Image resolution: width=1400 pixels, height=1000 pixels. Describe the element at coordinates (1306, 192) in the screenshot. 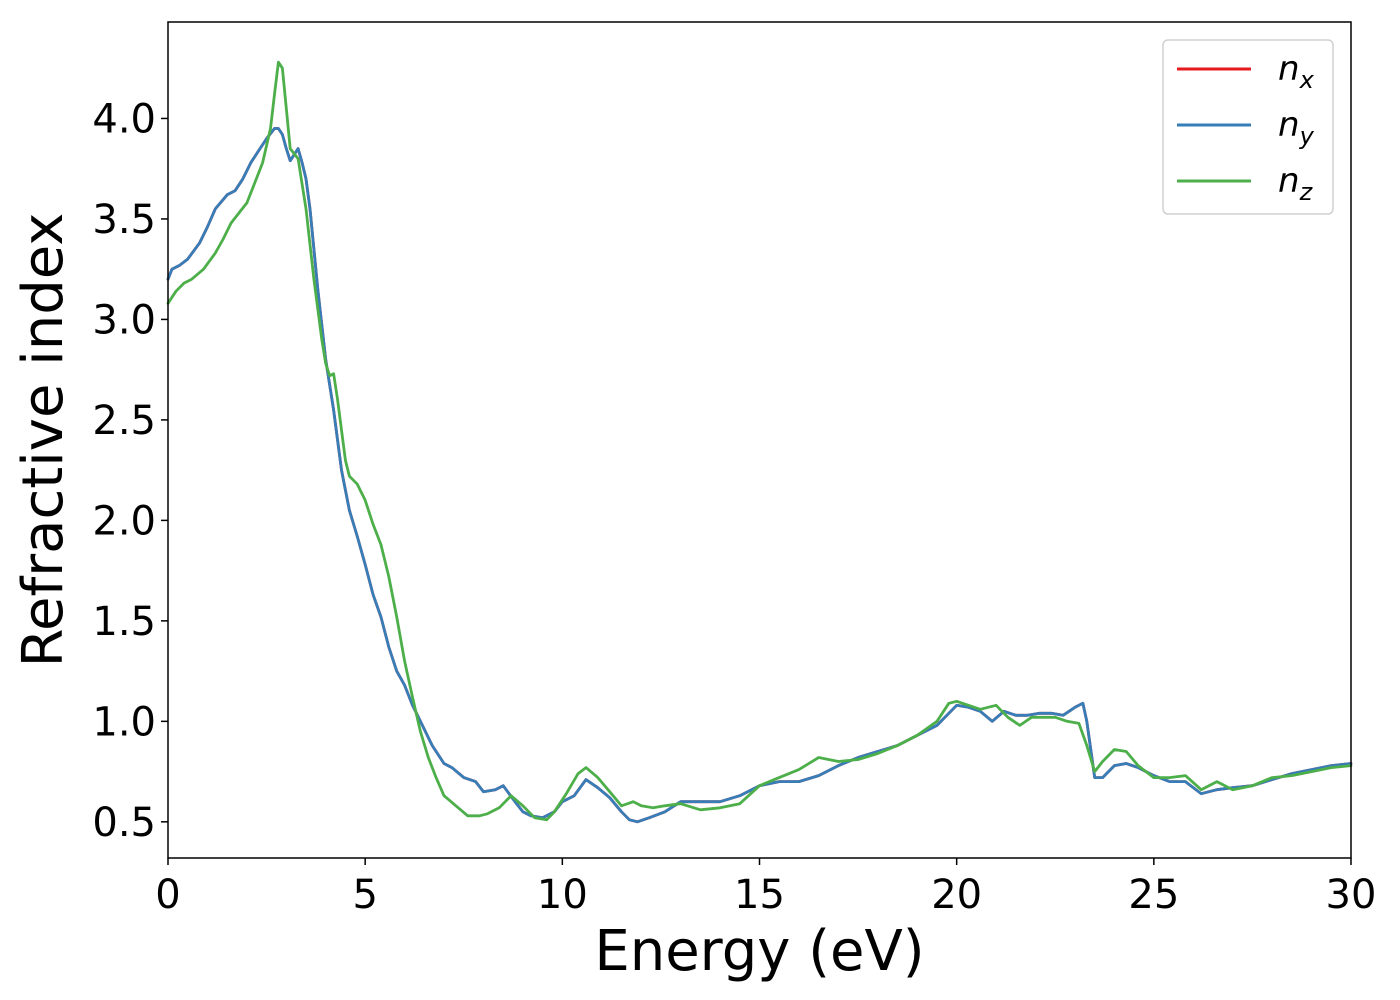

I see `legend-label-subscript: z` at that location.